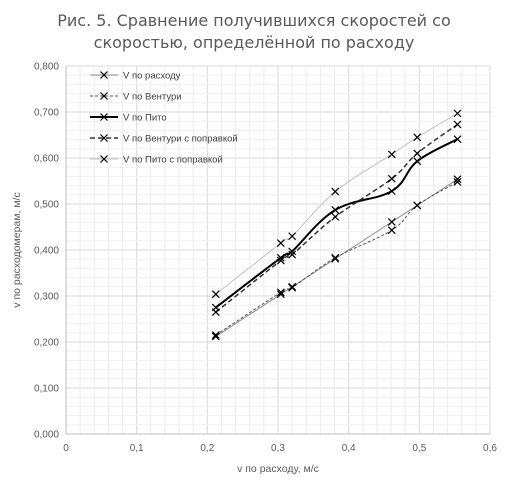 This screenshot has width=510, height=489. I want to click on x-tick-label: 0,5, so click(419, 448).